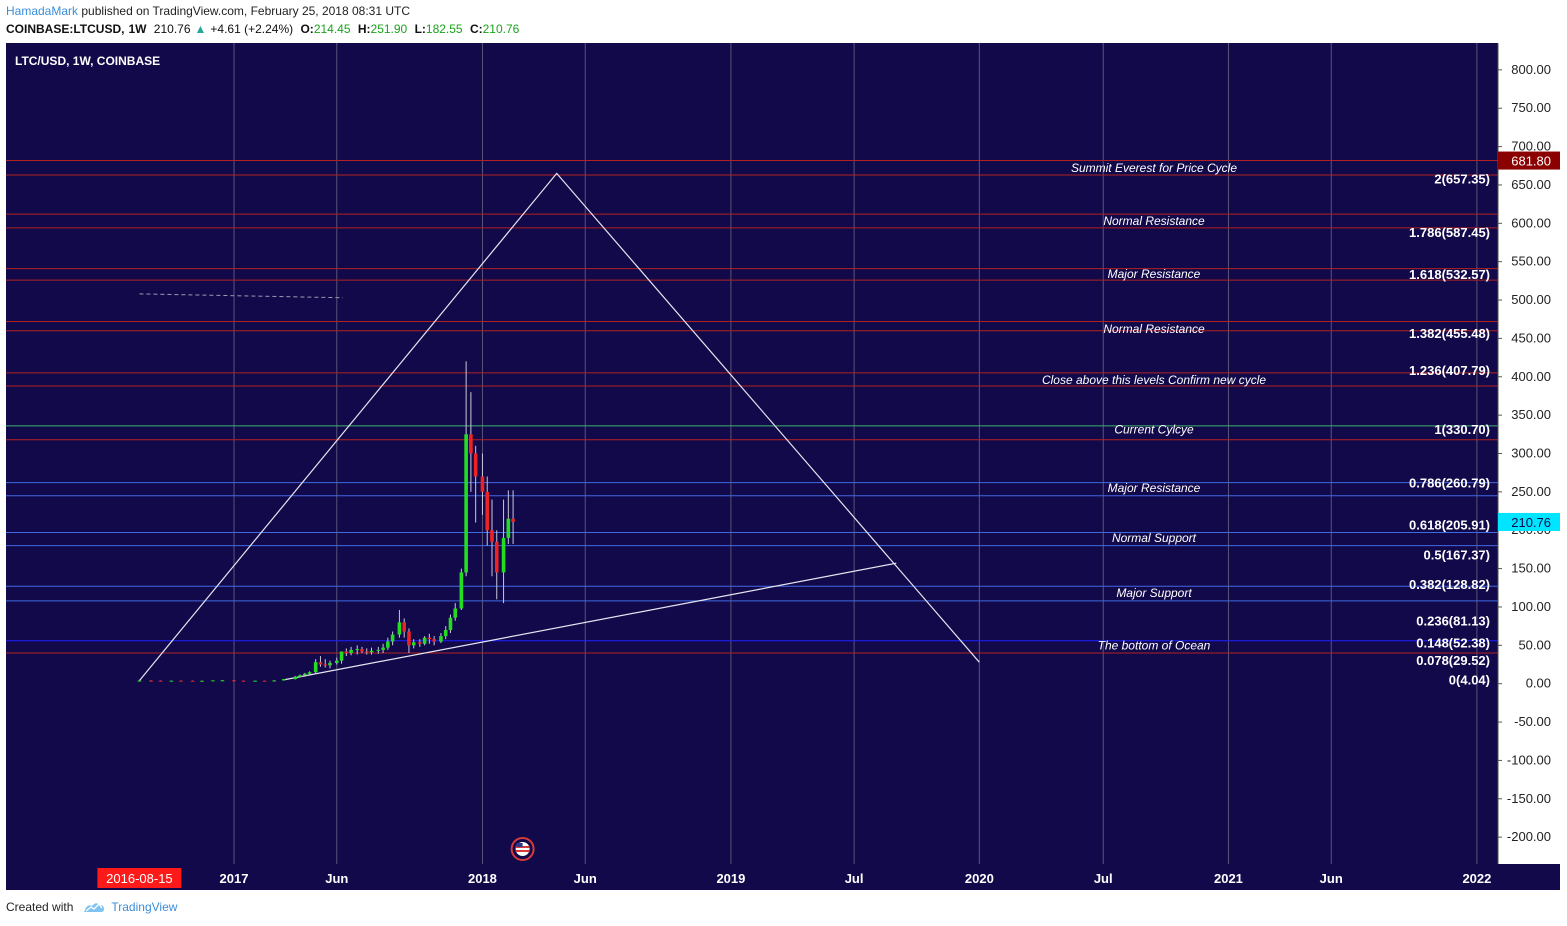 Image resolution: width=1567 pixels, height=926 pixels. What do you see at coordinates (1531, 337) in the screenshot?
I see `price-tick-label: 450.00` at bounding box center [1531, 337].